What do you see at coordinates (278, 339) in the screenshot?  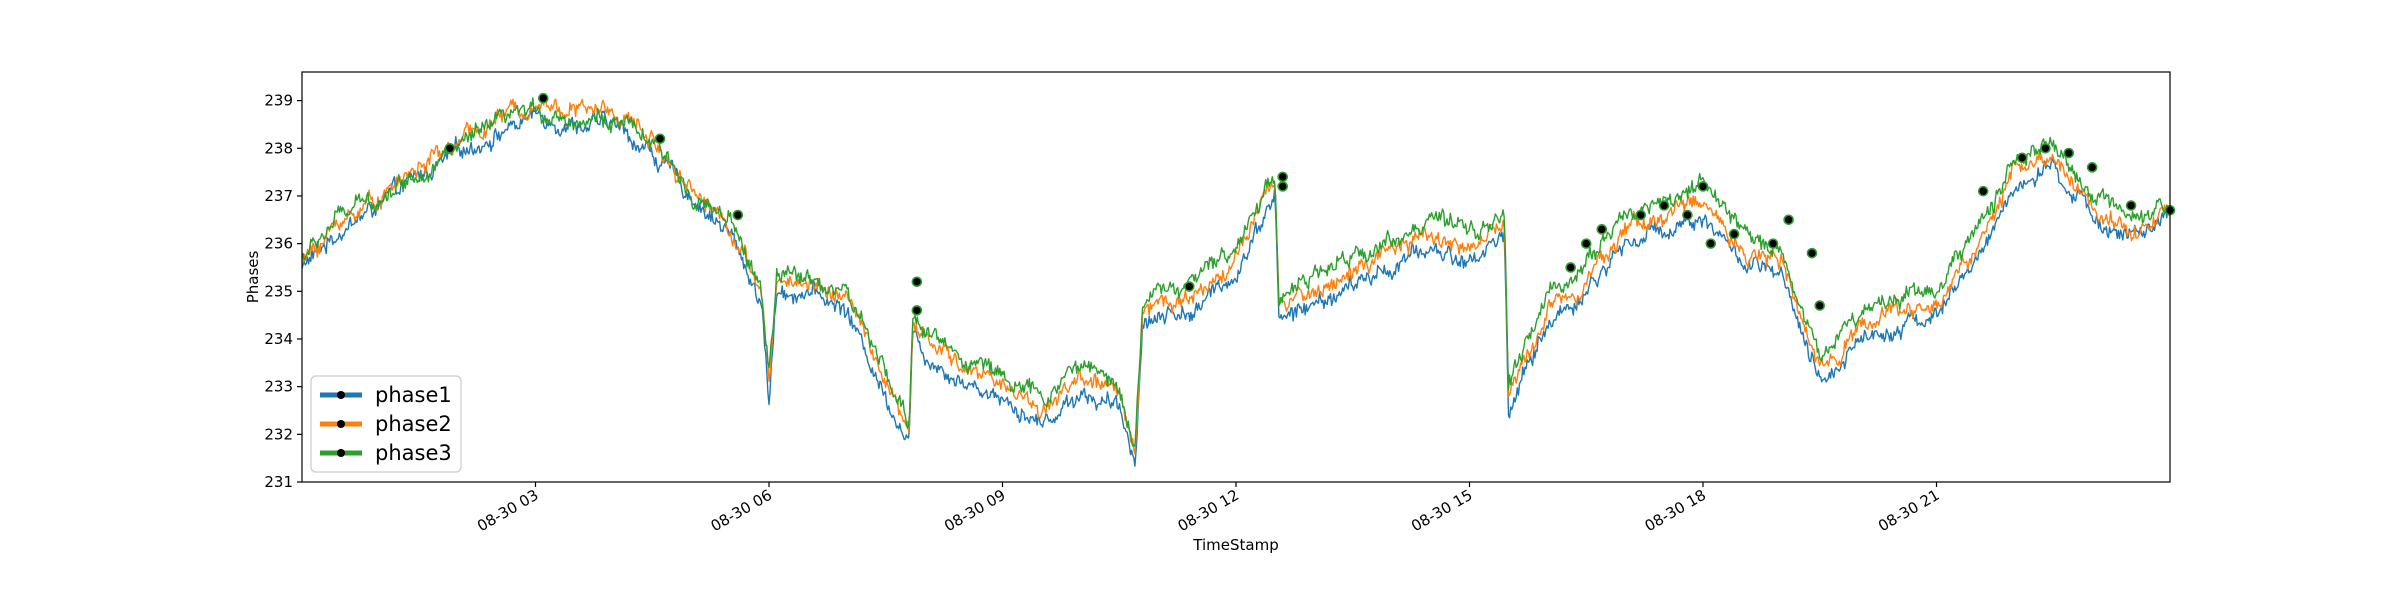 I see `y-tick-label: 234` at bounding box center [278, 339].